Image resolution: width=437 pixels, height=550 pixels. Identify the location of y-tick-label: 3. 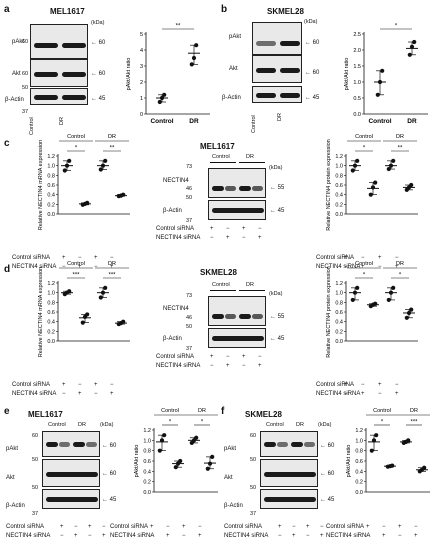
(141, 67).